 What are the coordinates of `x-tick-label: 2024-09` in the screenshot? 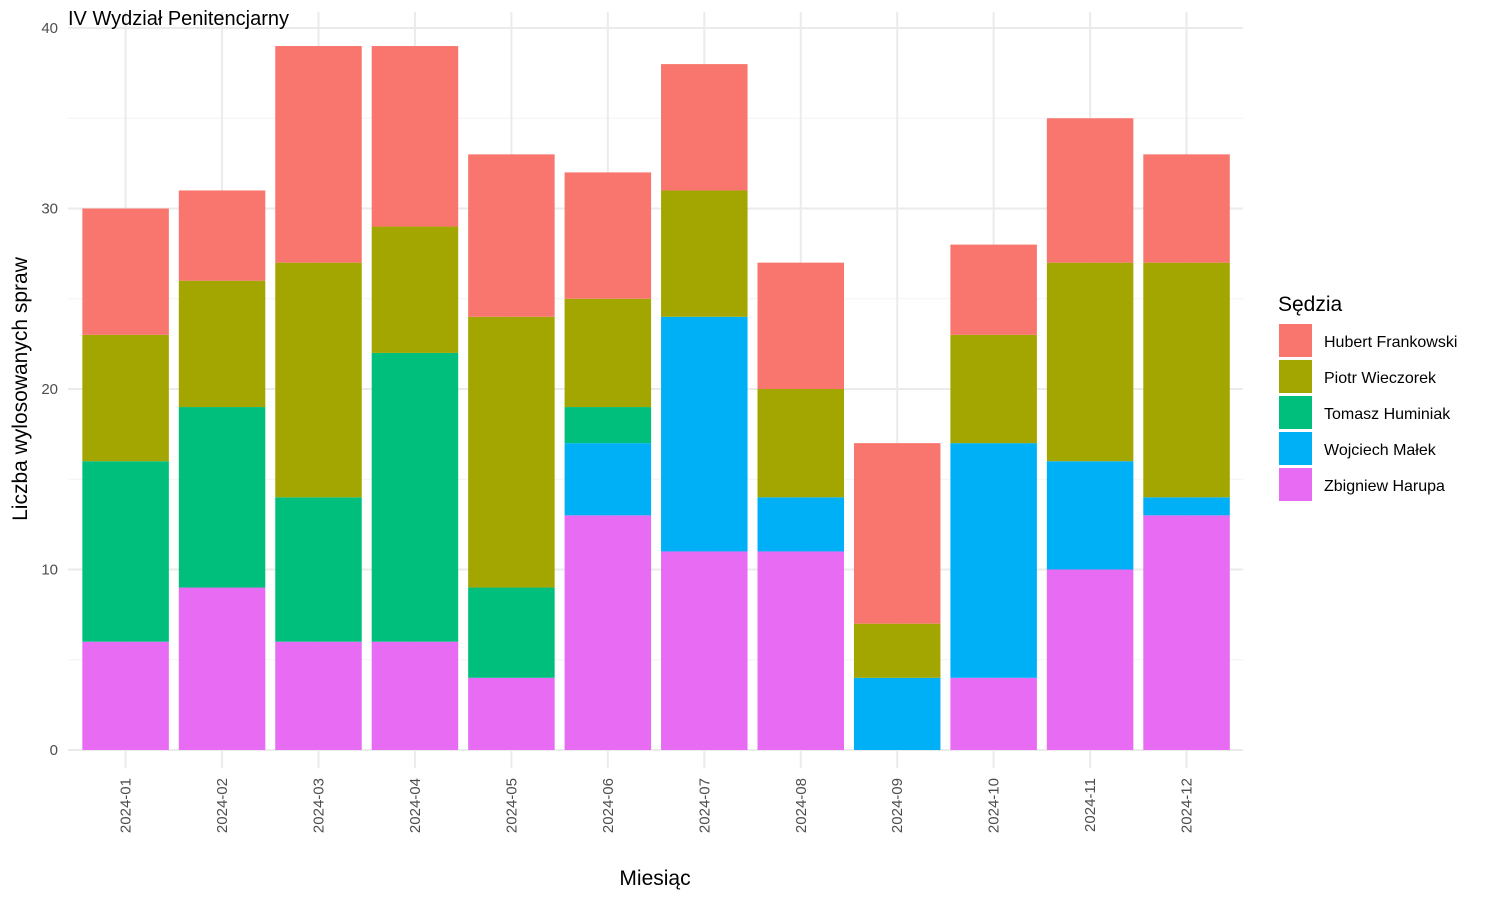 It's located at (897, 805).